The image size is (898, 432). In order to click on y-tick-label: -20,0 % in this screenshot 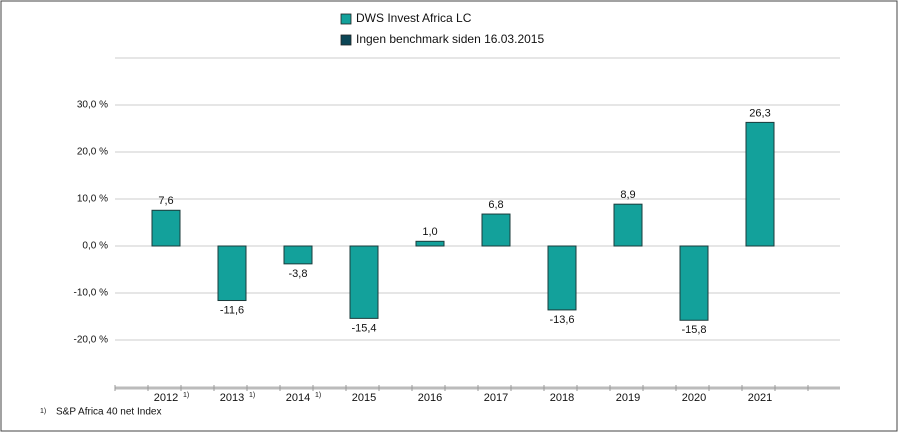, I will do `click(91, 340)`.